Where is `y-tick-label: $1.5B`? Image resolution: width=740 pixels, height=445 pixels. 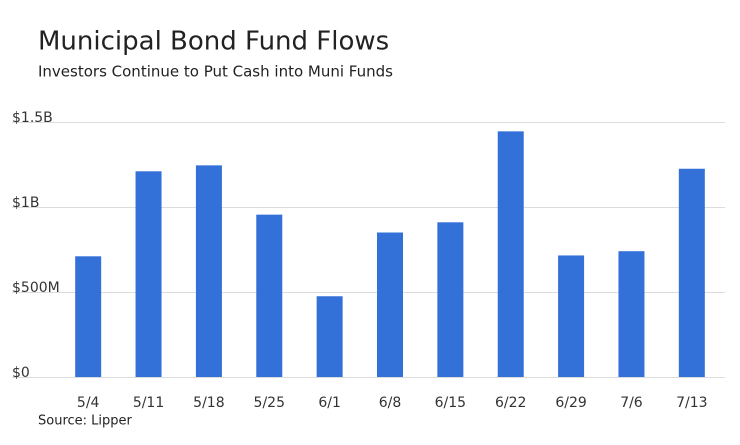
y-tick-label: $1.5B is located at coordinates (32, 118).